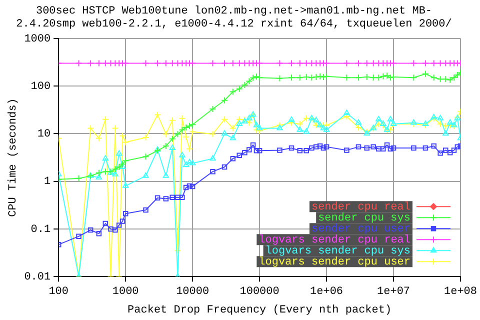  What do you see at coordinates (393, 292) in the screenshot?
I see `x-tick-label: 1e+07` at bounding box center [393, 292].